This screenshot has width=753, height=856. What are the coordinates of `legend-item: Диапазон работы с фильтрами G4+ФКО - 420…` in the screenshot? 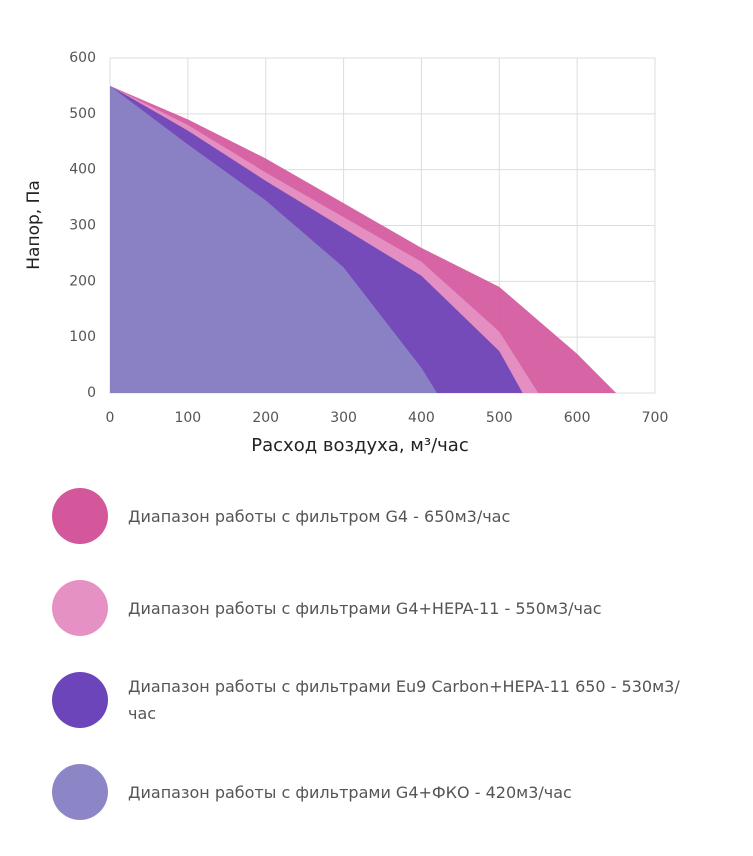 It's located at (382, 792).